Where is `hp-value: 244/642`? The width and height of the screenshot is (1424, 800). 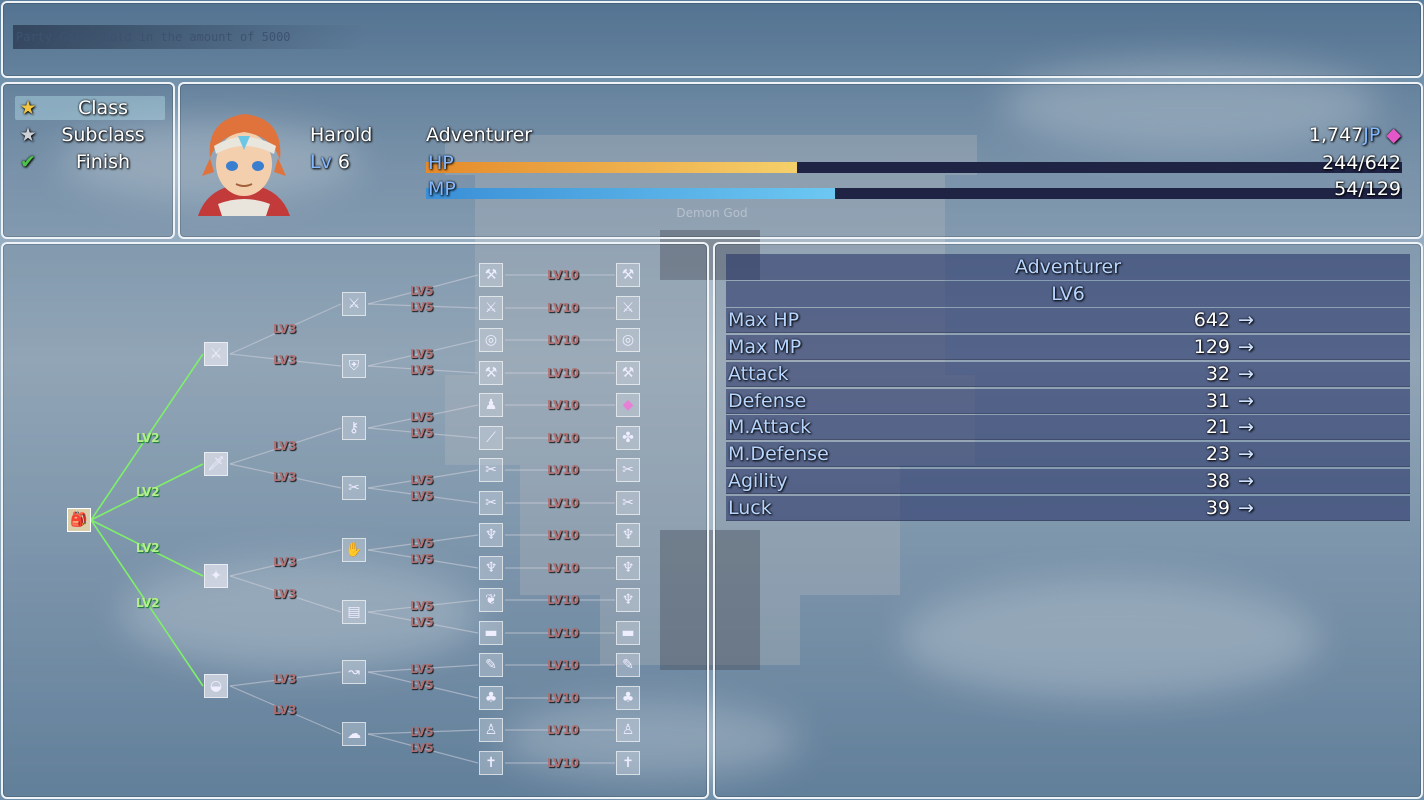
hp-value: 244/642 is located at coordinates (1361, 163).